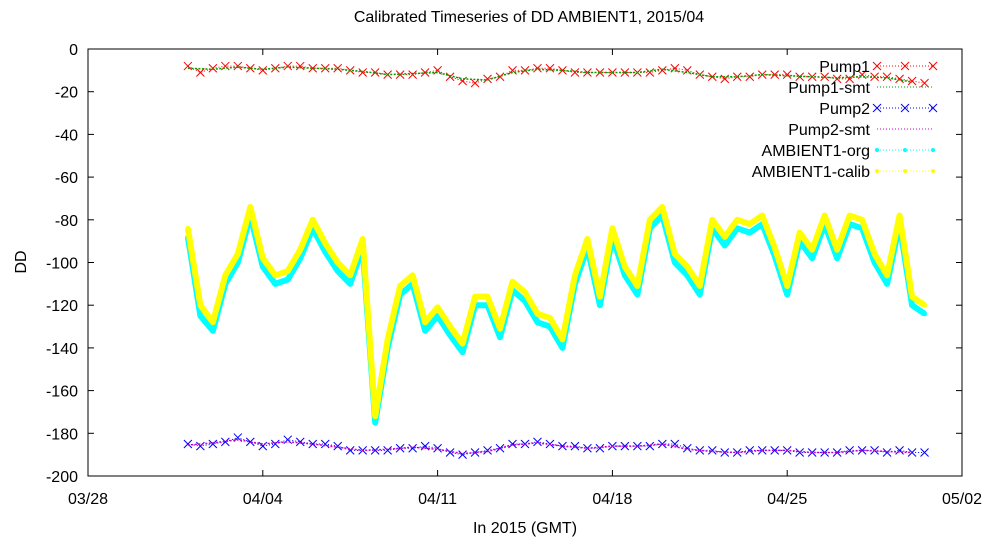  I want to click on legend-label: Pump1, so click(844, 67).